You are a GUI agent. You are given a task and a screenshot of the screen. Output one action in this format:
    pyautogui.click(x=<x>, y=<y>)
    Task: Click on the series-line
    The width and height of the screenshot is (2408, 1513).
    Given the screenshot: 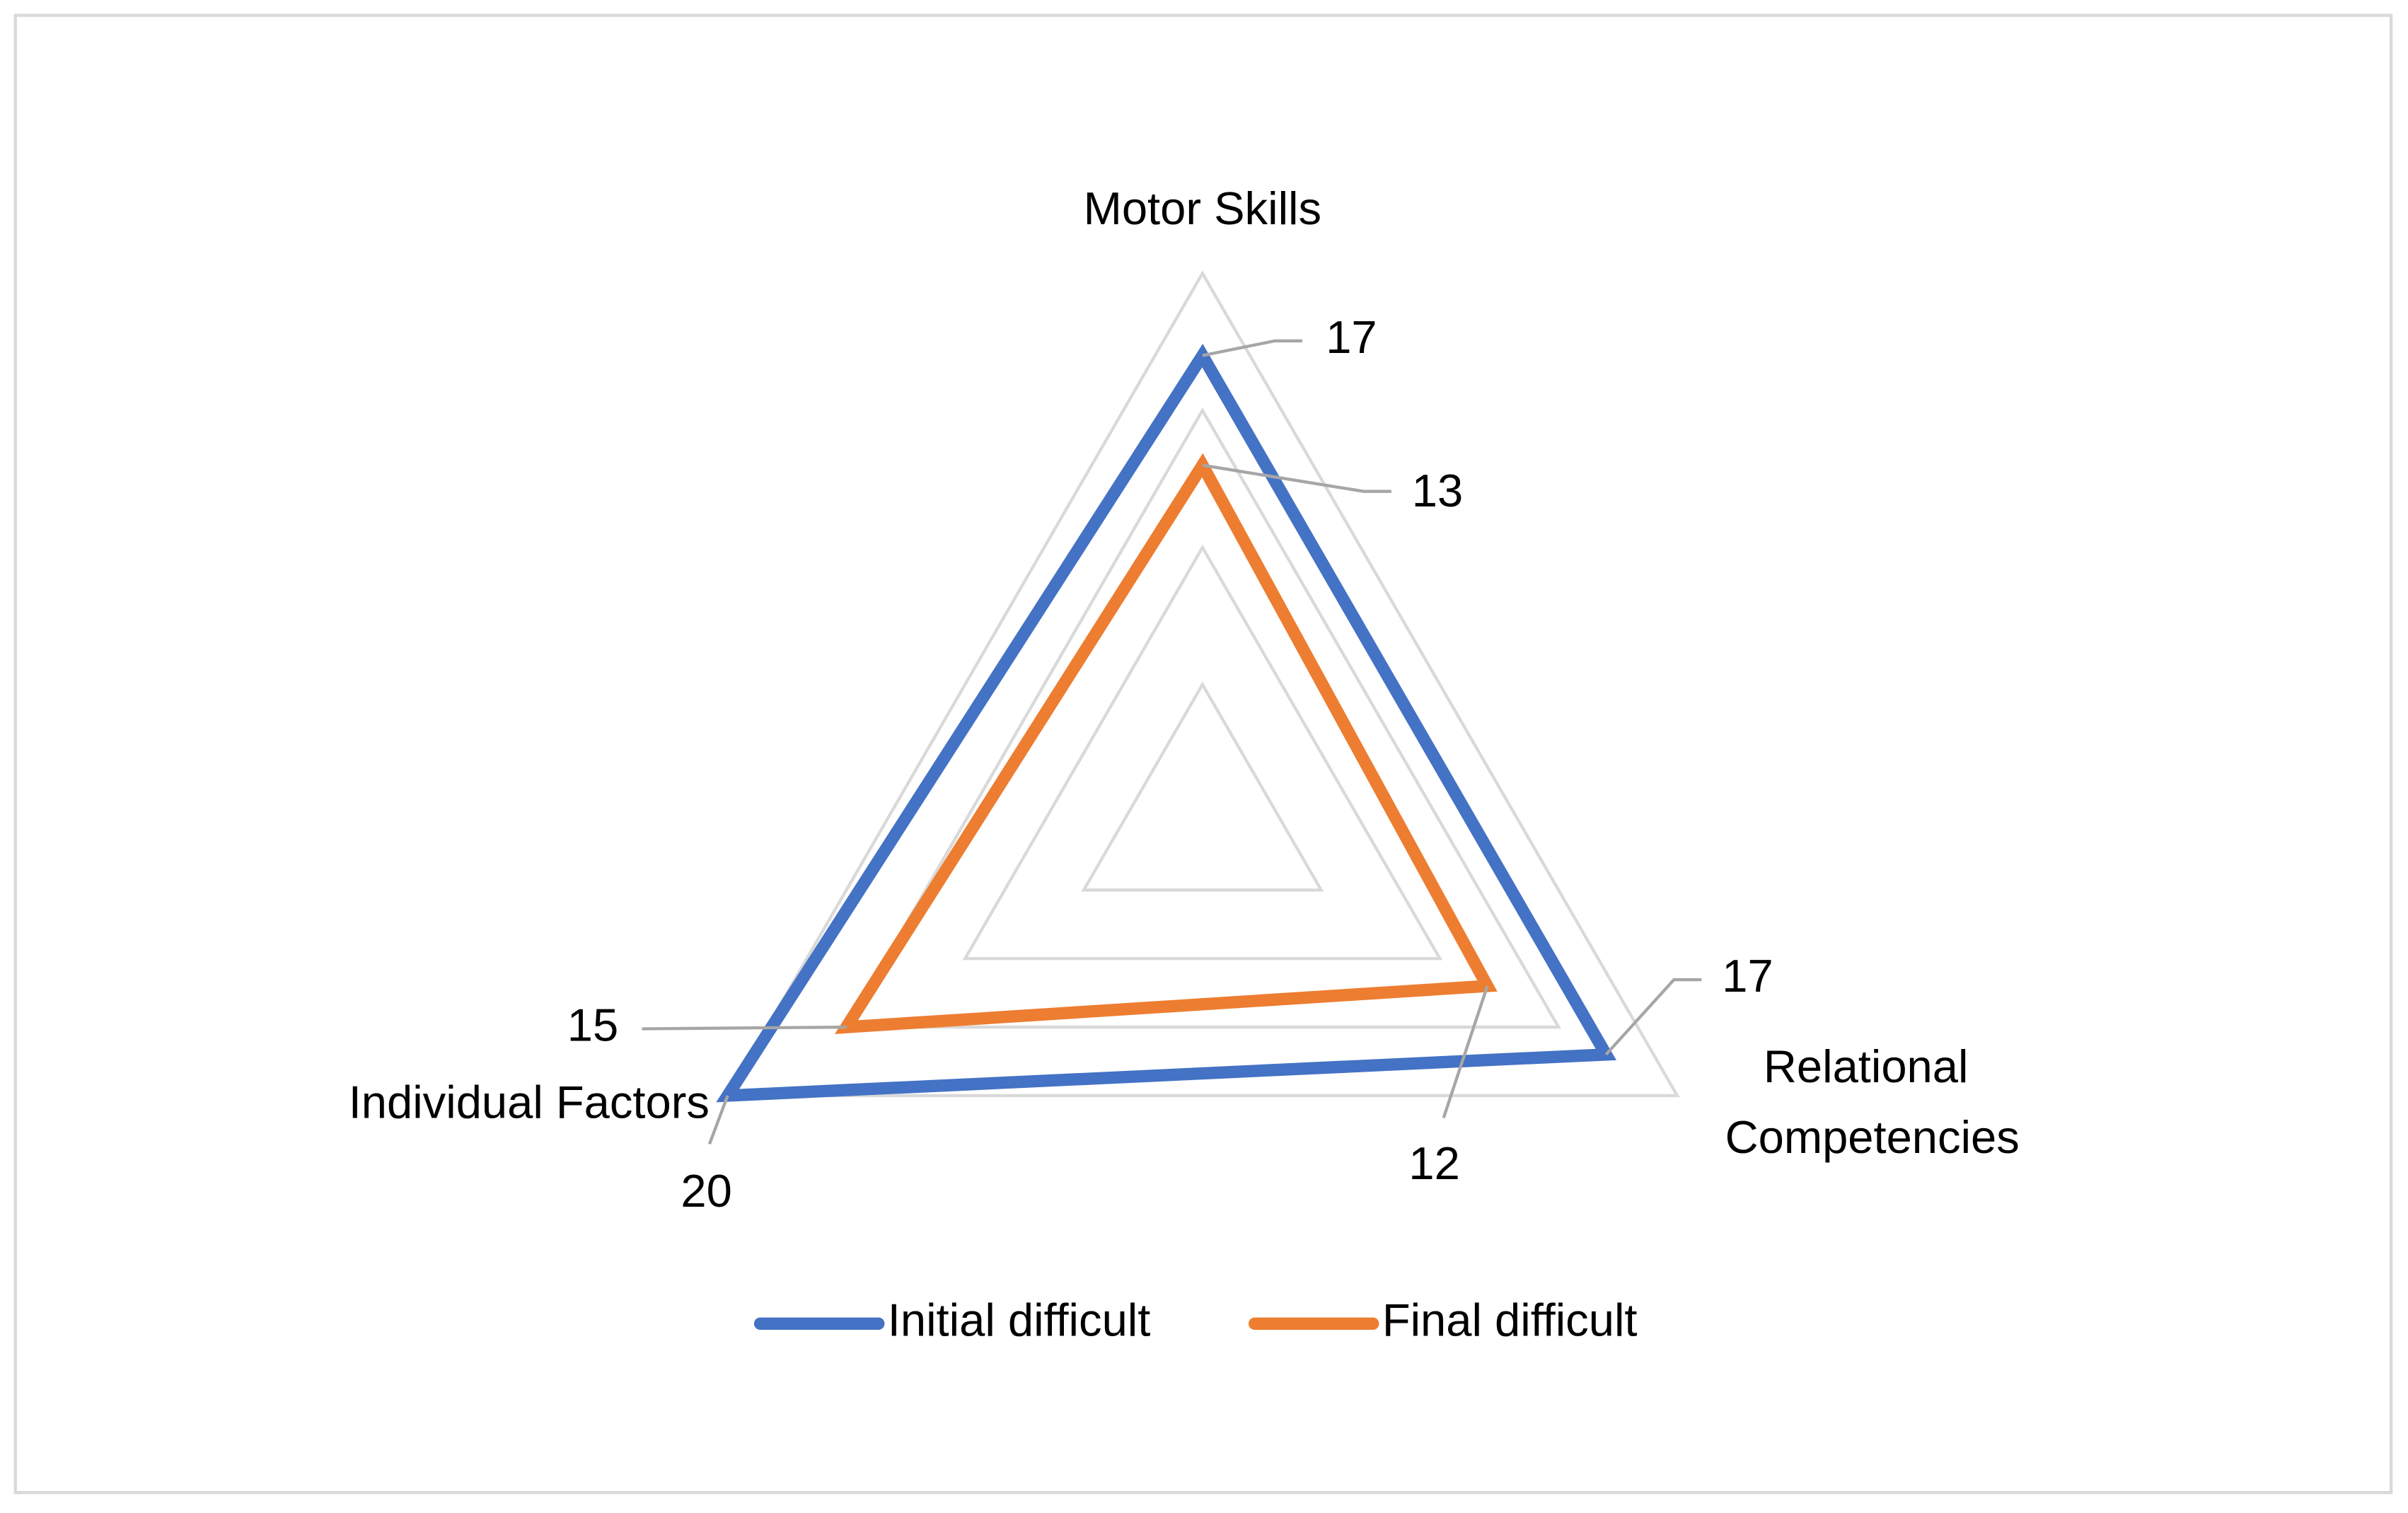 What is the action you would take?
    pyautogui.click(x=1166, y=743)
    